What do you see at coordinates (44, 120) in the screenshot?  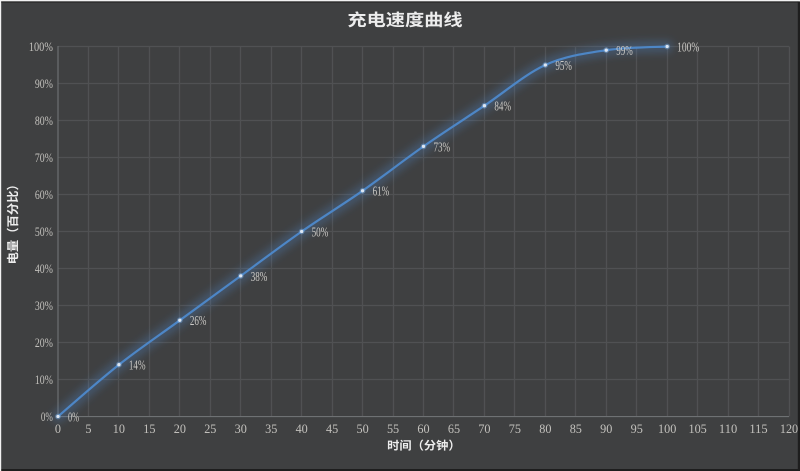 I see `svg-text: 80%` at bounding box center [44, 120].